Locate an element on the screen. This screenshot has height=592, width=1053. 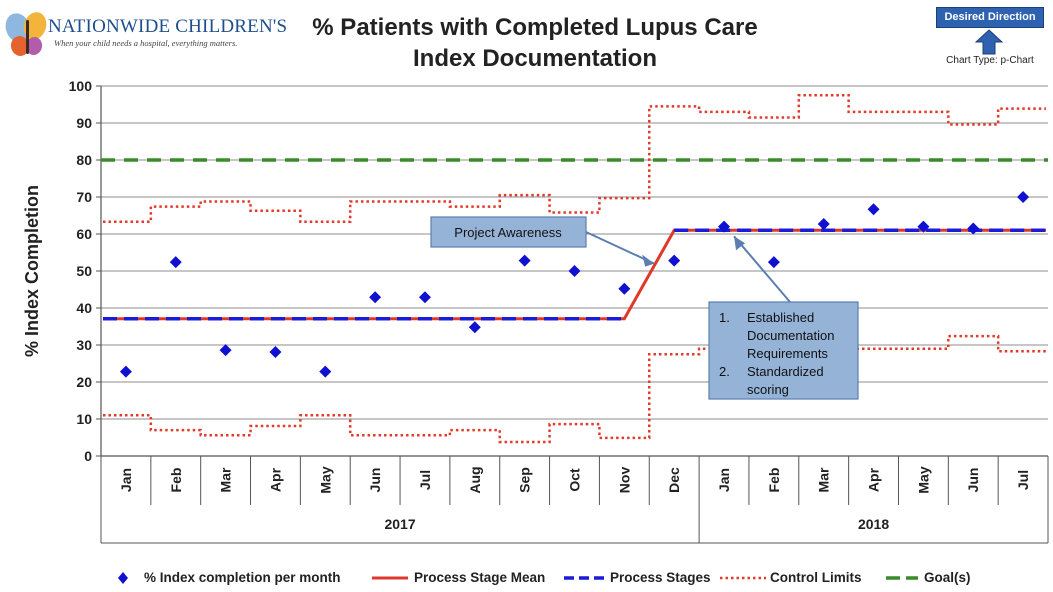
x-tick-label: Sep is located at coordinates (525, 480).